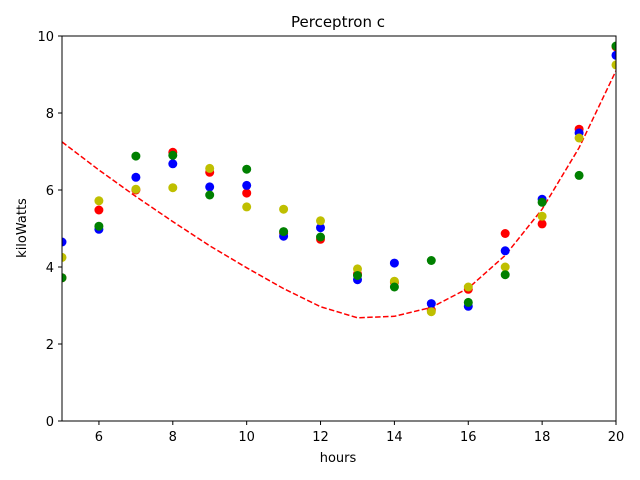  Describe the element at coordinates (22, 228) in the screenshot. I see `y-axis-label: kiloWatts` at that location.